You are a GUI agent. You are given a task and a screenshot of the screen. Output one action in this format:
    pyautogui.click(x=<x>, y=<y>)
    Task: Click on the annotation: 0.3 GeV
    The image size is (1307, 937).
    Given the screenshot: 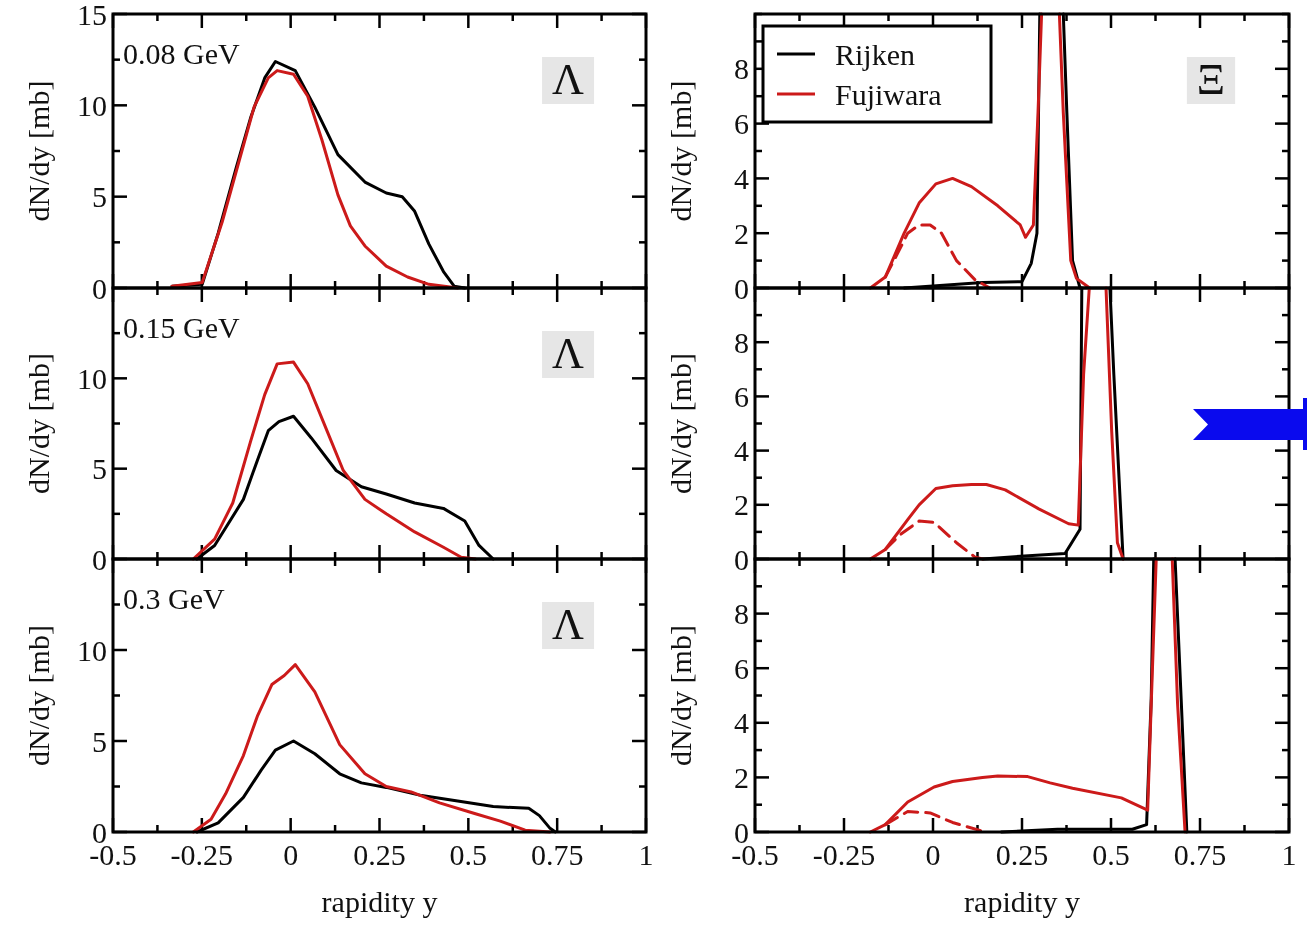 What is the action you would take?
    pyautogui.click(x=174, y=598)
    